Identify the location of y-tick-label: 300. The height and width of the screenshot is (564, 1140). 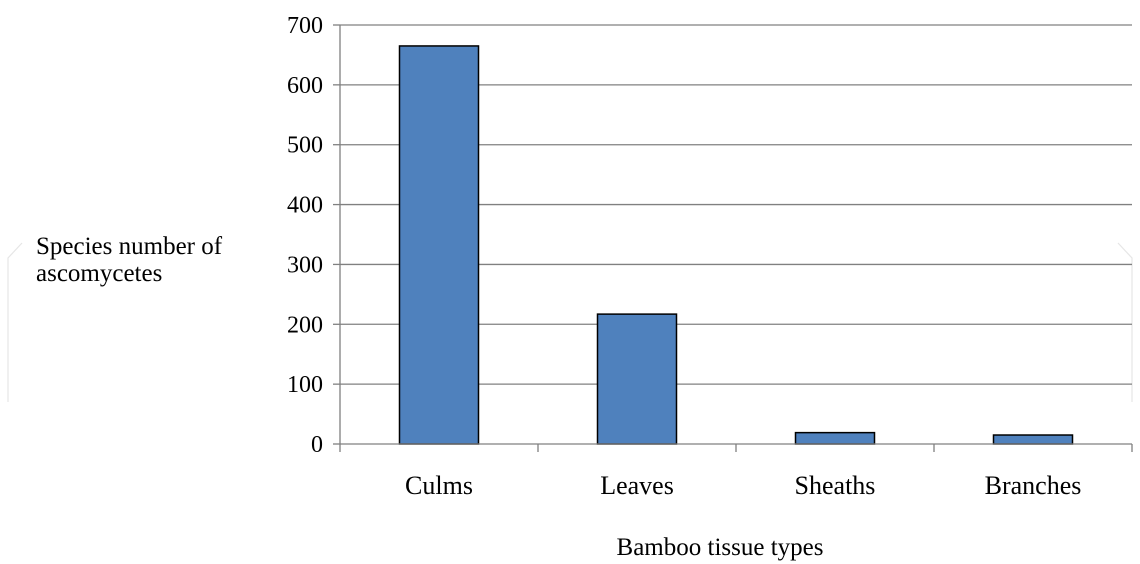
(305, 265).